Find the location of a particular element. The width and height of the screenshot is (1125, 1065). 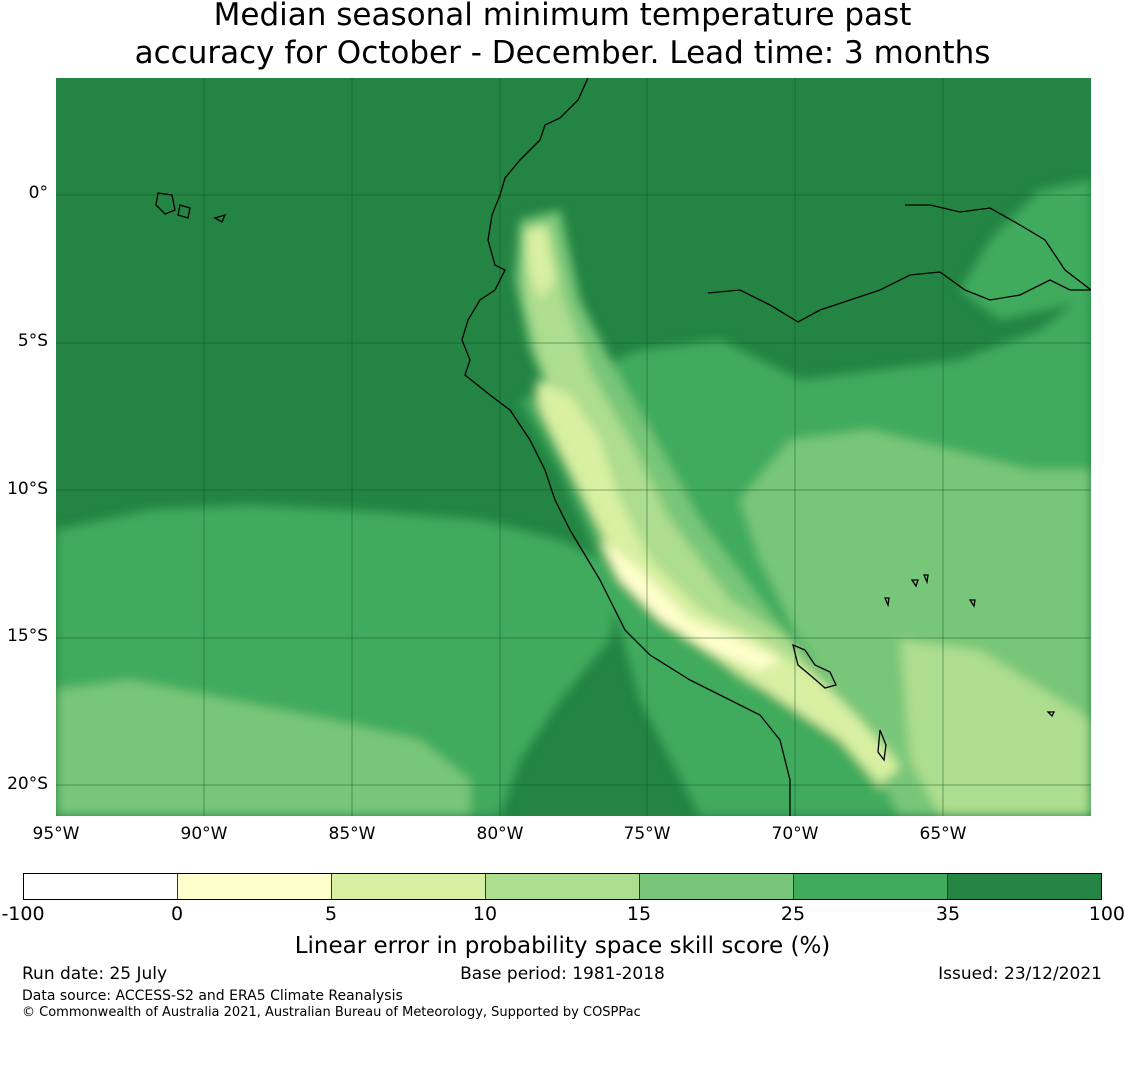

colorbar-tick: 0 is located at coordinates (177, 914).